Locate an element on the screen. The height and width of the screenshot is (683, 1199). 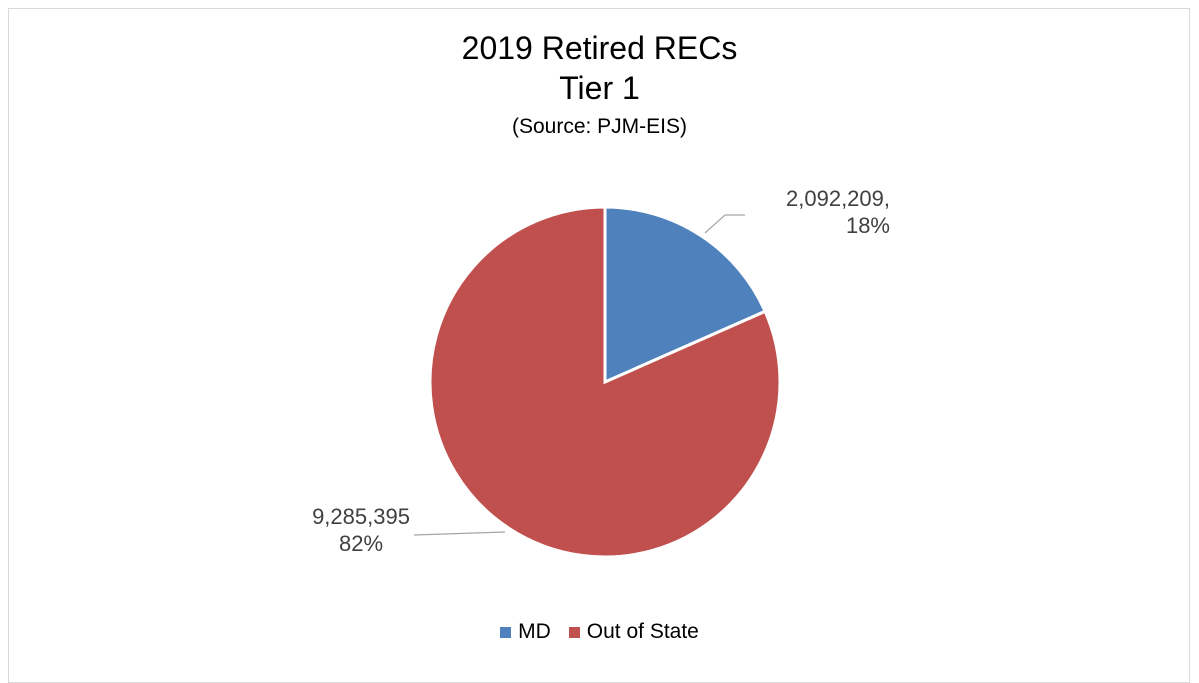
legend-swatch-md is located at coordinates (506, 632).